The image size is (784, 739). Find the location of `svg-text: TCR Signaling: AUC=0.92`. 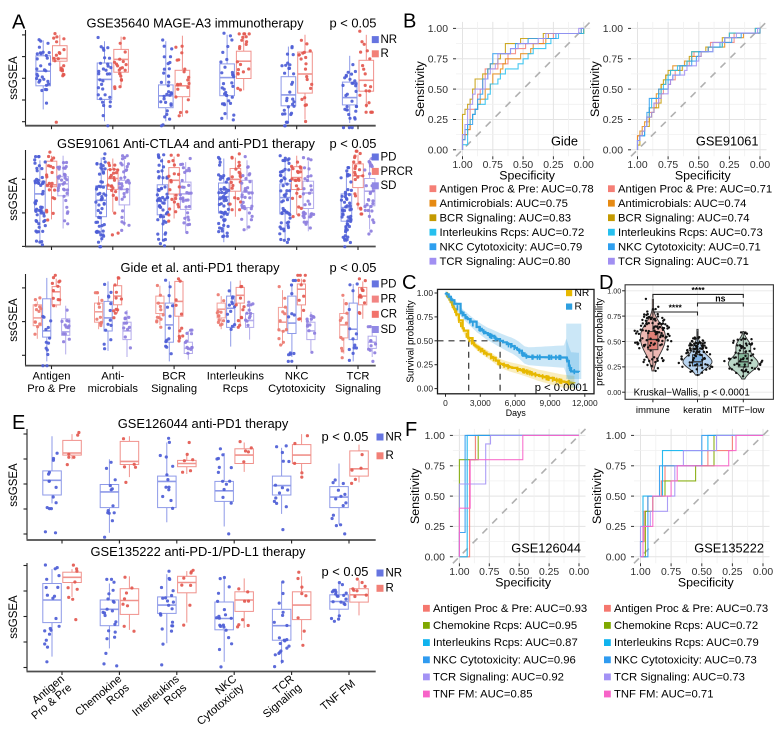

svg-text: TCR Signaling: AUC=0.92 is located at coordinates (498, 678).